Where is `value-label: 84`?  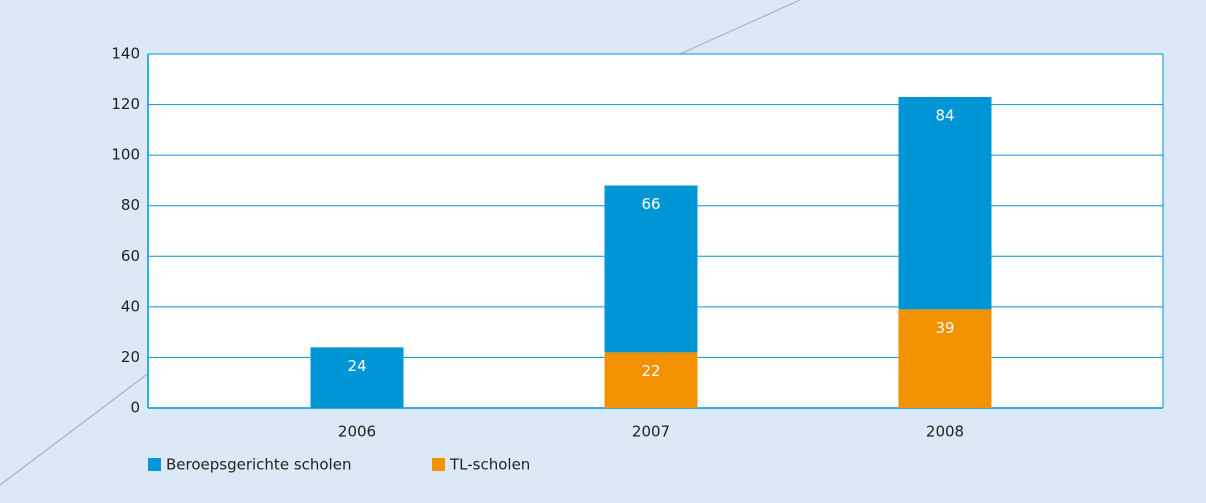 value-label: 84 is located at coordinates (944, 115).